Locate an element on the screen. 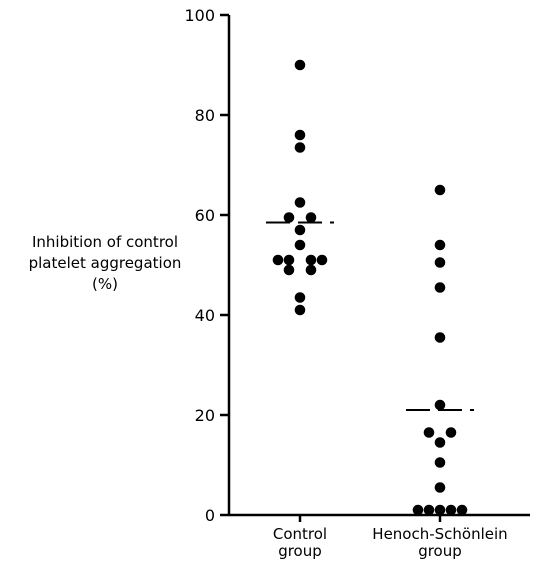  y-axis-label-line-2: platelet aggregation is located at coordinates (105, 263).